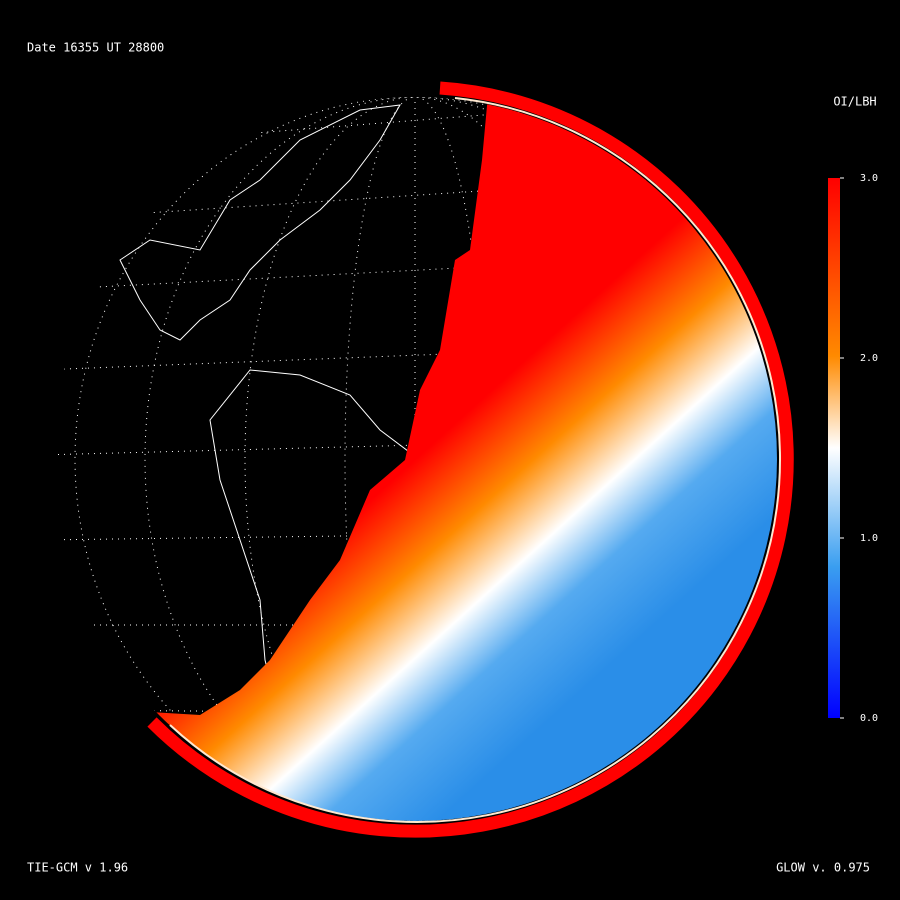  Describe the element at coordinates (95, 48) in the screenshot. I see `date-label: Date 16355 UT 28800` at that location.